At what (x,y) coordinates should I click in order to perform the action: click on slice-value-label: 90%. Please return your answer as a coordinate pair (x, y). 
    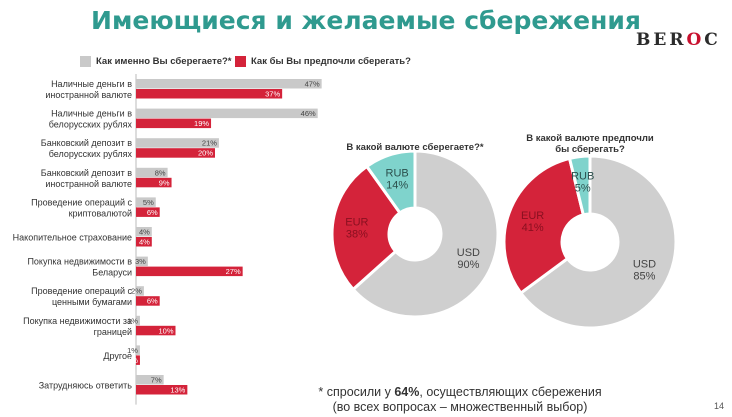
    Looking at the image, I should click on (468, 265).